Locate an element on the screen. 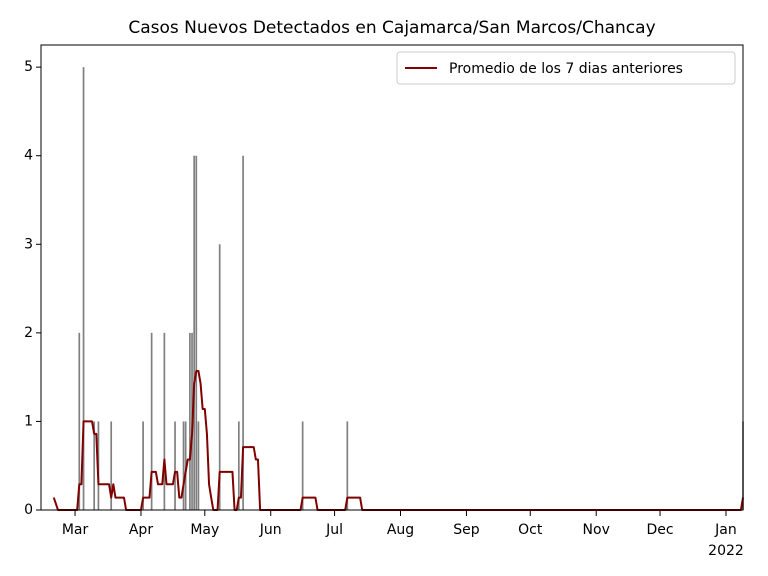  x-tick-label: Mar is located at coordinates (75, 530).